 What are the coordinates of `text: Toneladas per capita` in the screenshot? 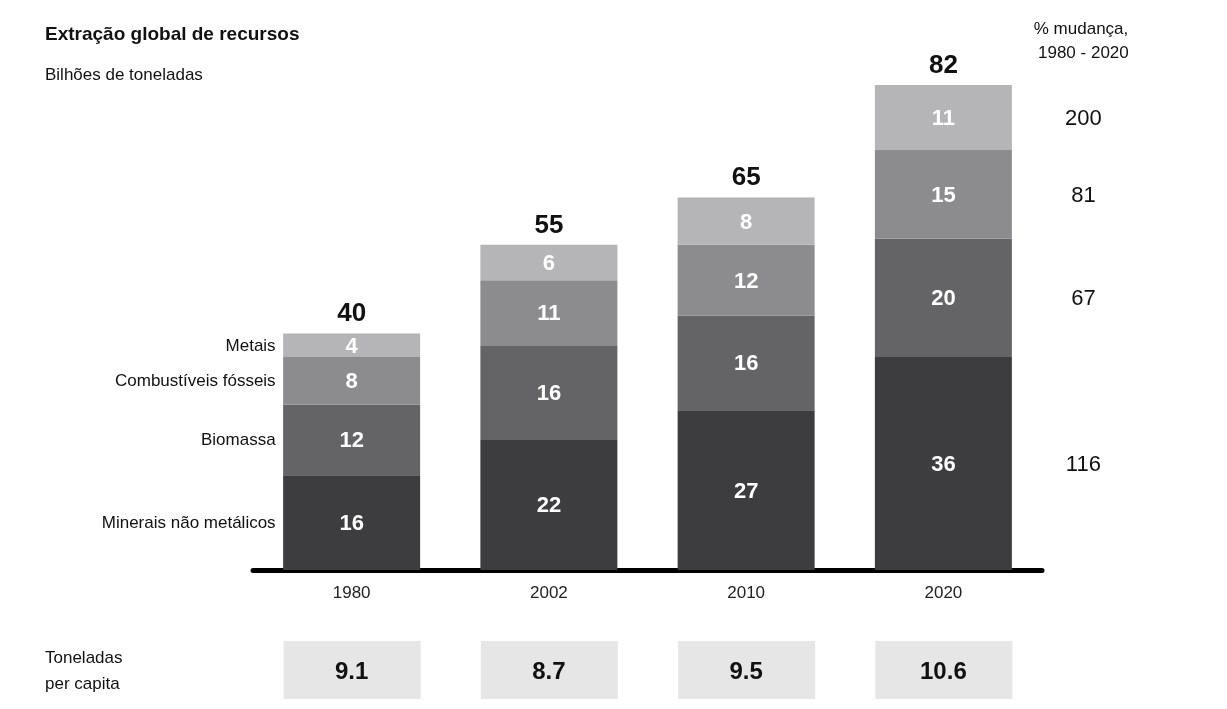 It's located at (86, 670).